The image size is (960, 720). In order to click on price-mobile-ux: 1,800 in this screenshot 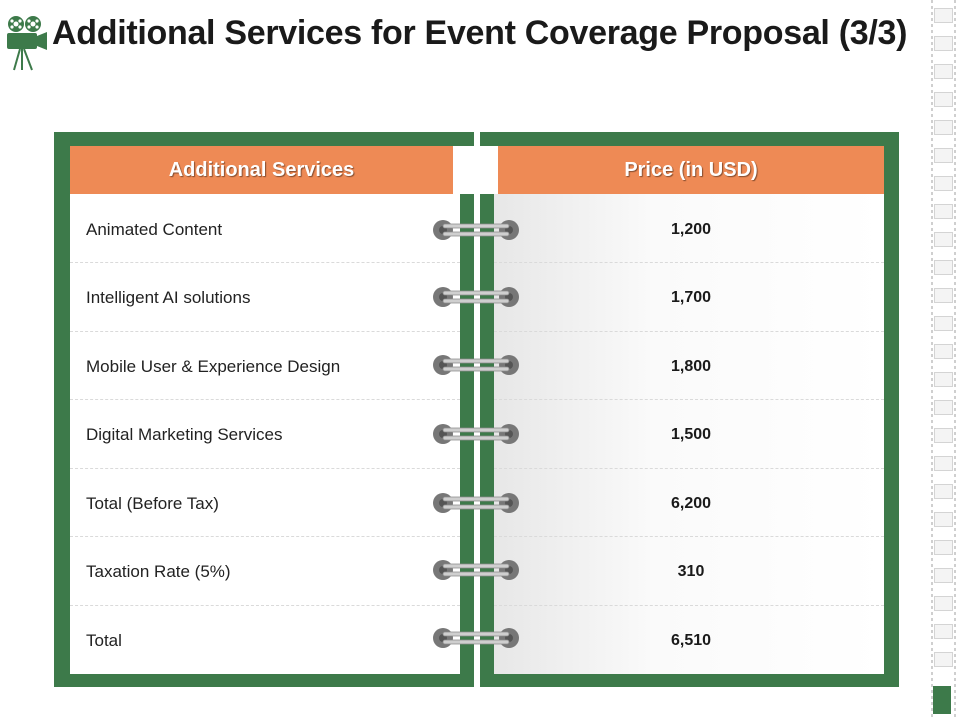, I will do `click(691, 366)`.